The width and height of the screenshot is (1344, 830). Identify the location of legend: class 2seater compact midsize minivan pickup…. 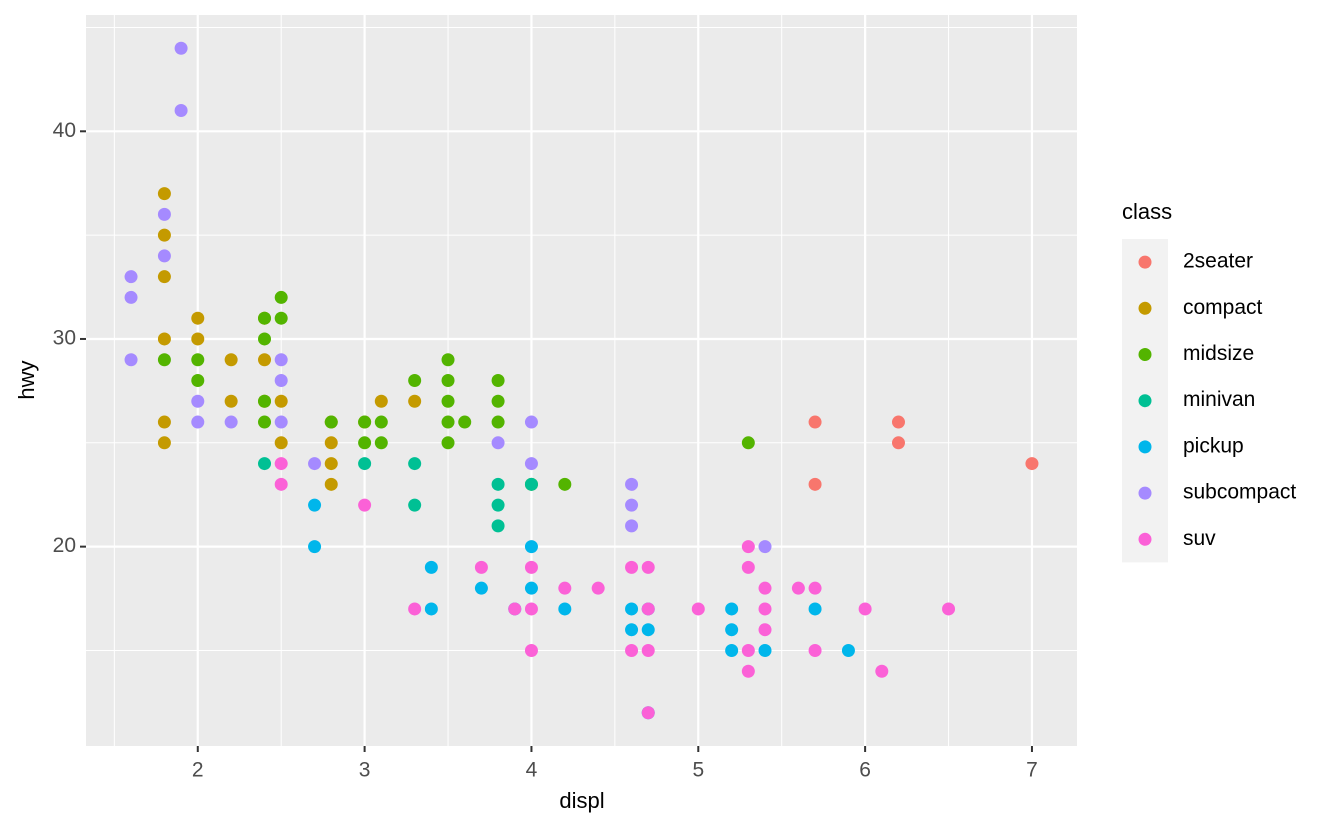
(1209, 381).